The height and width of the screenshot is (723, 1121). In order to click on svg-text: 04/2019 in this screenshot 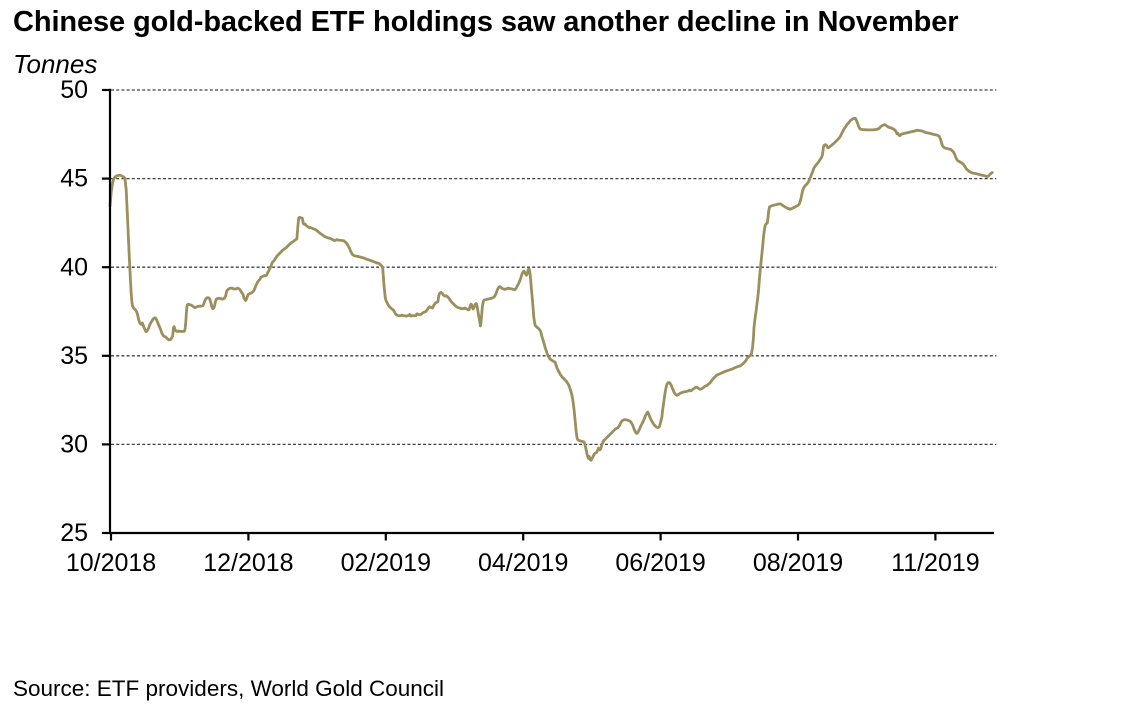, I will do `click(523, 563)`.